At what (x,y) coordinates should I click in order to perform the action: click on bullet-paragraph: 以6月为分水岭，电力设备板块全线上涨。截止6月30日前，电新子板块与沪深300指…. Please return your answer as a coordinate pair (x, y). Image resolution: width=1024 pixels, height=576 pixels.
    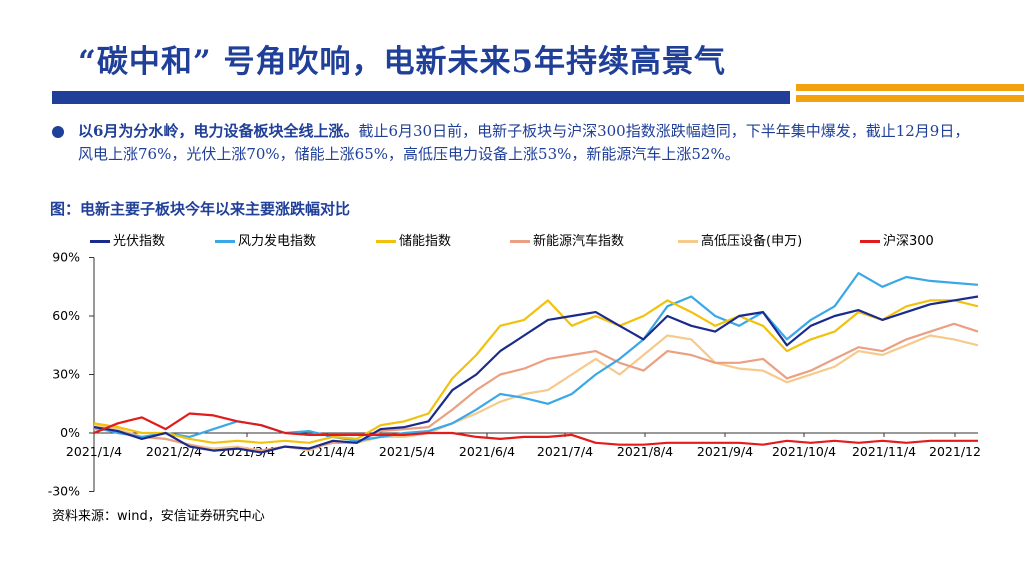
    Looking at the image, I should click on (528, 143).